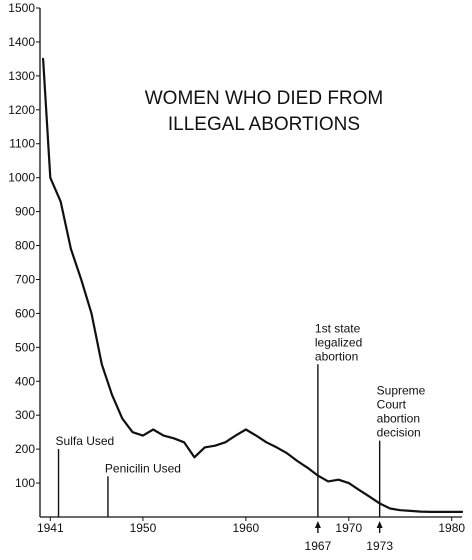  What do you see at coordinates (50, 528) in the screenshot?
I see `x-tick-label: 1941` at bounding box center [50, 528].